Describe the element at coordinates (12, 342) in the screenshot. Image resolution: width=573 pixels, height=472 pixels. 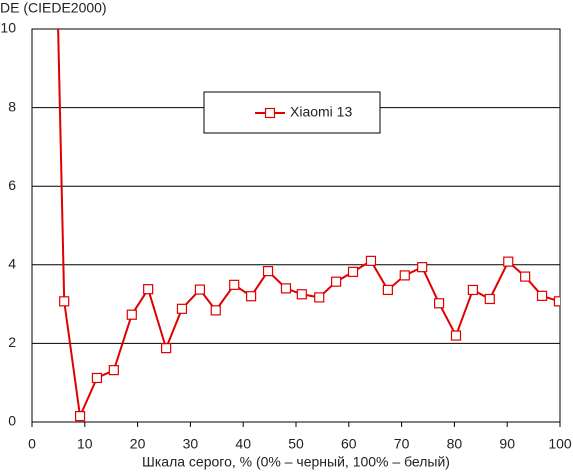
I see `y-tick-label: 2` at that location.